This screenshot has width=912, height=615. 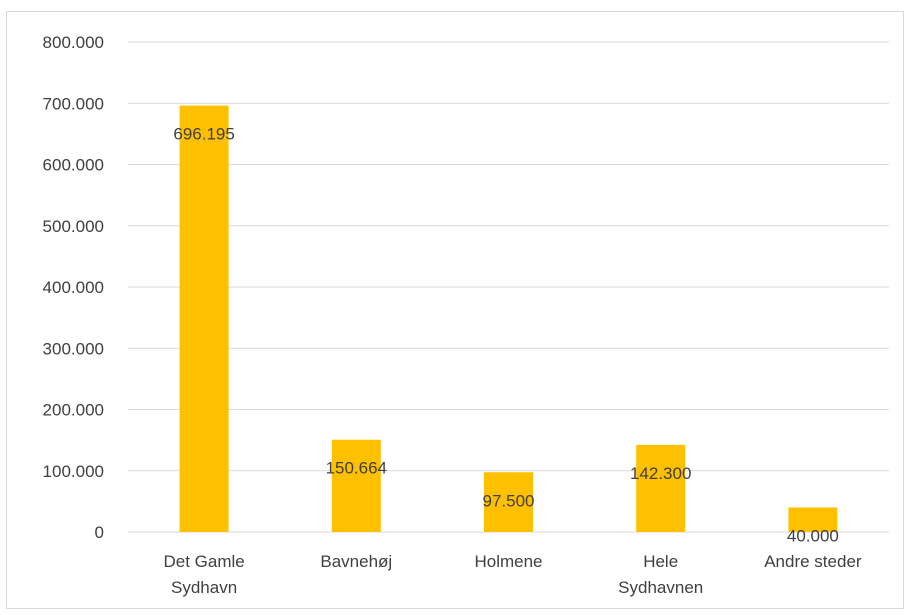 What do you see at coordinates (356, 468) in the screenshot?
I see `data-label: 150.664` at bounding box center [356, 468].